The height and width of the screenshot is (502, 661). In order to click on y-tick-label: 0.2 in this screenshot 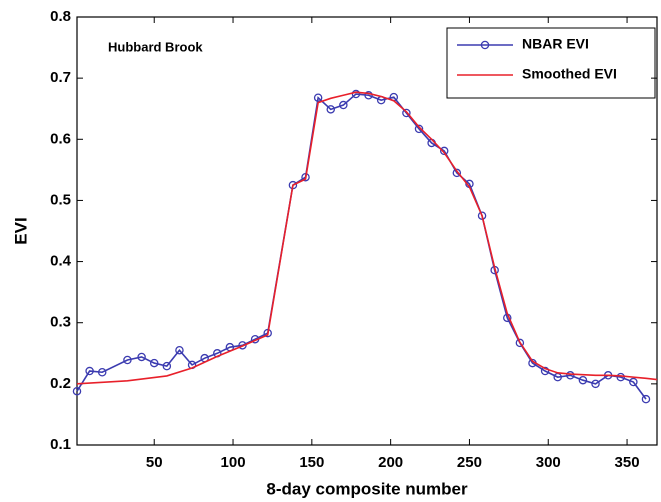, I will do `click(60, 383)`.